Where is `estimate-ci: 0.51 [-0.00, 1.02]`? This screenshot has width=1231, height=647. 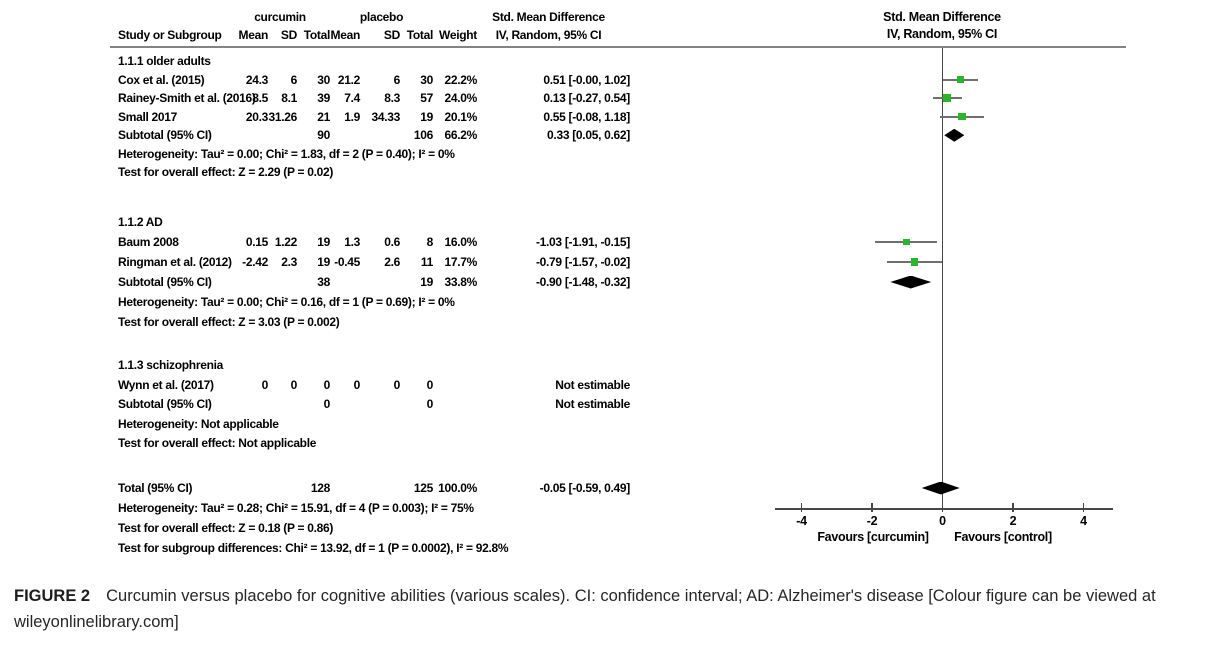
estimate-ci: 0.51 [-0.00, 1.02] is located at coordinates (586, 79).